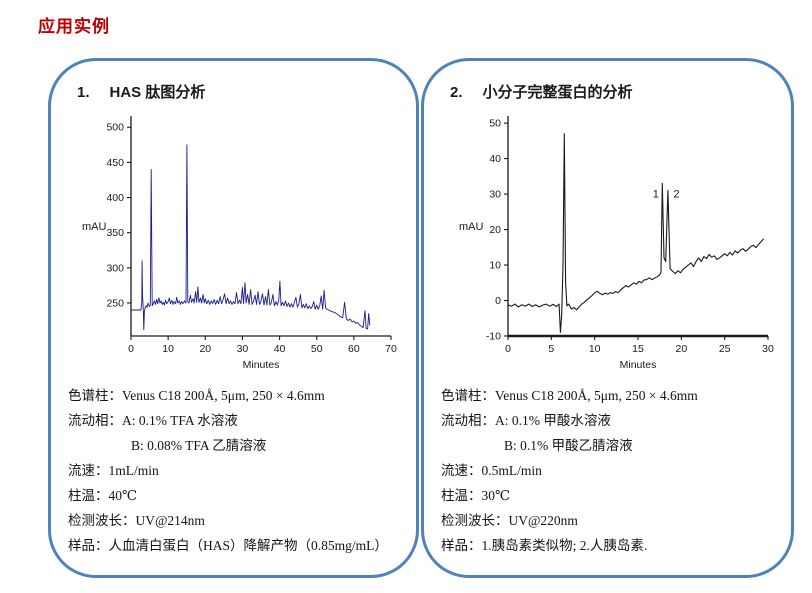  I want to click on spec-line: 样品：人血清白蛋白（HAS）降解产物（0.85mg/mL）, so click(228, 545).